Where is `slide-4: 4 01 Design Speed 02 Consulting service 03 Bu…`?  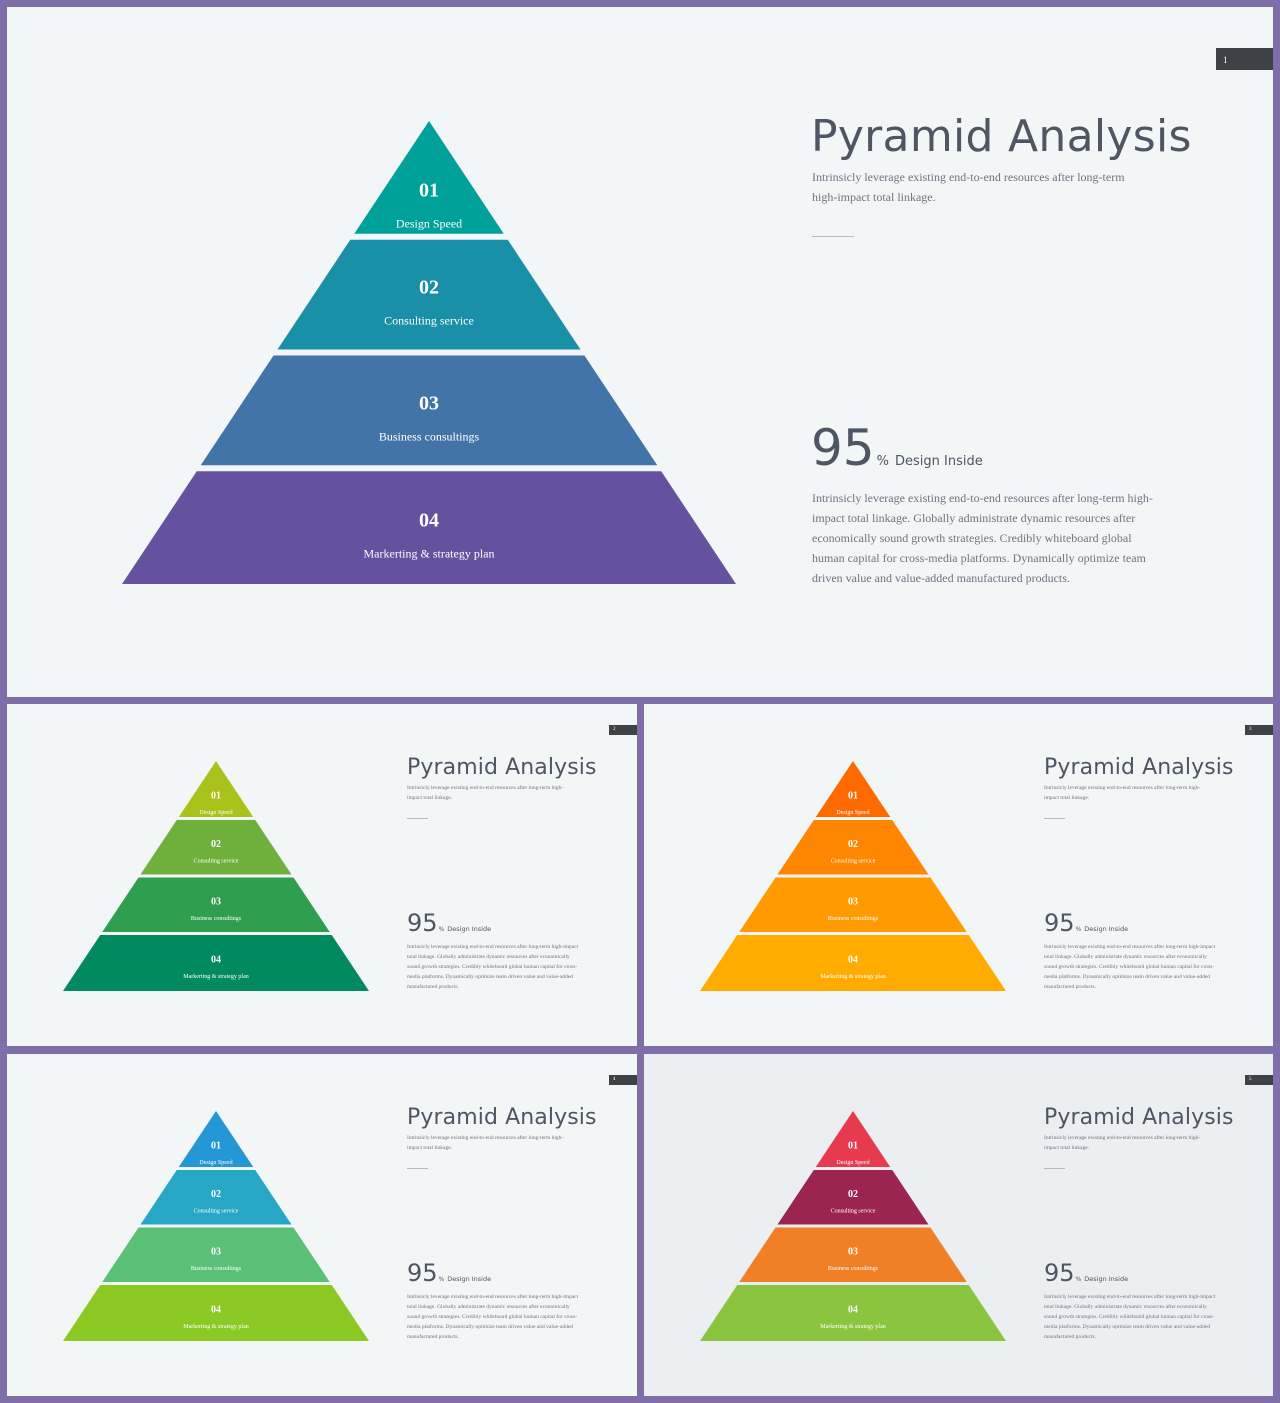 slide-4: 4 01 Design Speed 02 Consulting service 03 Bu… is located at coordinates (322, 1225).